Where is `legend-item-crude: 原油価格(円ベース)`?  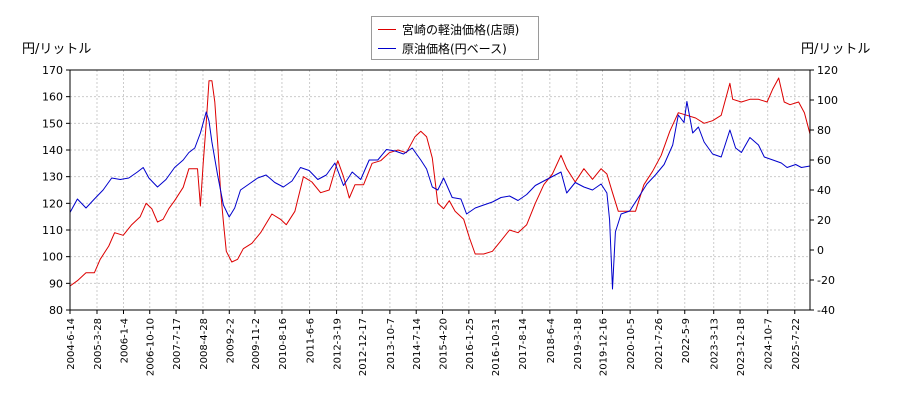
legend-item-crude: 原油価格(円ベース) is located at coordinates (442, 48).